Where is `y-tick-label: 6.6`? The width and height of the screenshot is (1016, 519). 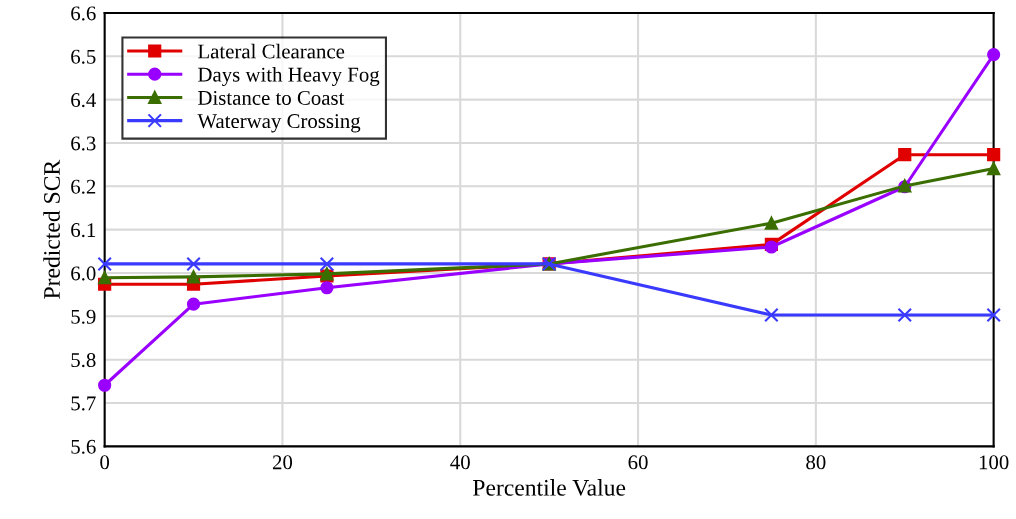
y-tick-label: 6.6 is located at coordinates (83, 13).